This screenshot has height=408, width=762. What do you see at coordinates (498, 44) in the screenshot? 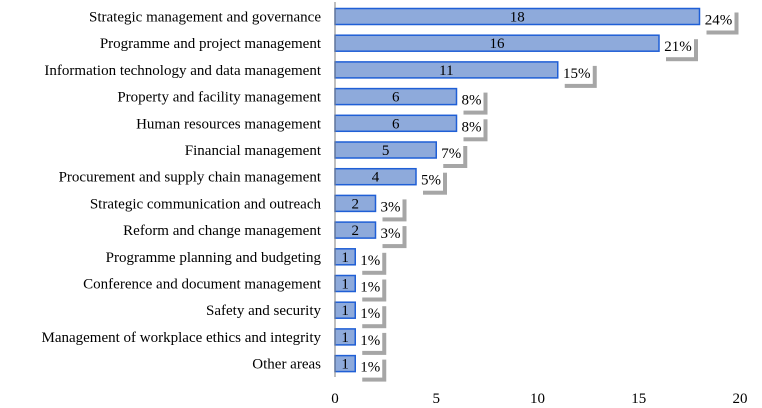
I see `bar-value-label: 16` at bounding box center [498, 44].